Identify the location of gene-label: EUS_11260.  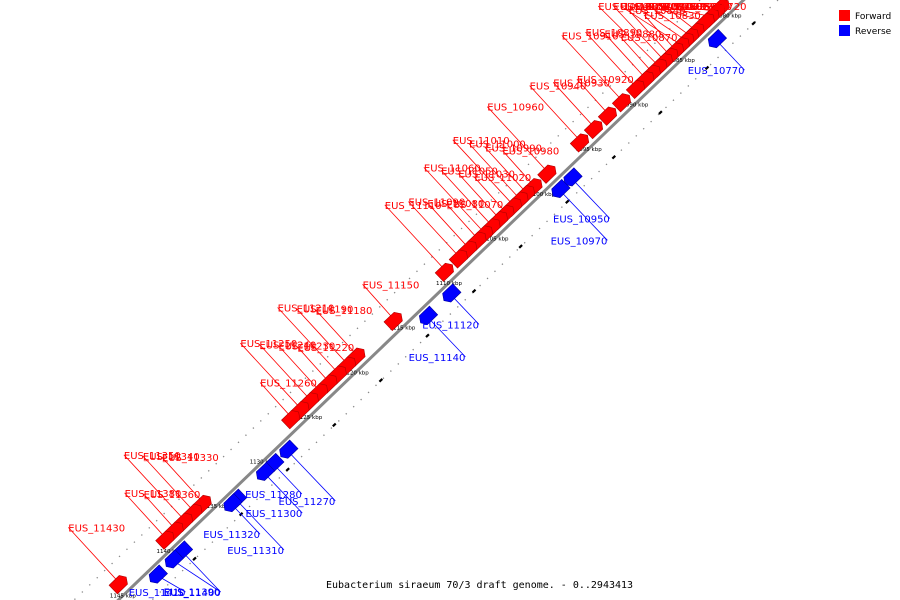
(288, 384).